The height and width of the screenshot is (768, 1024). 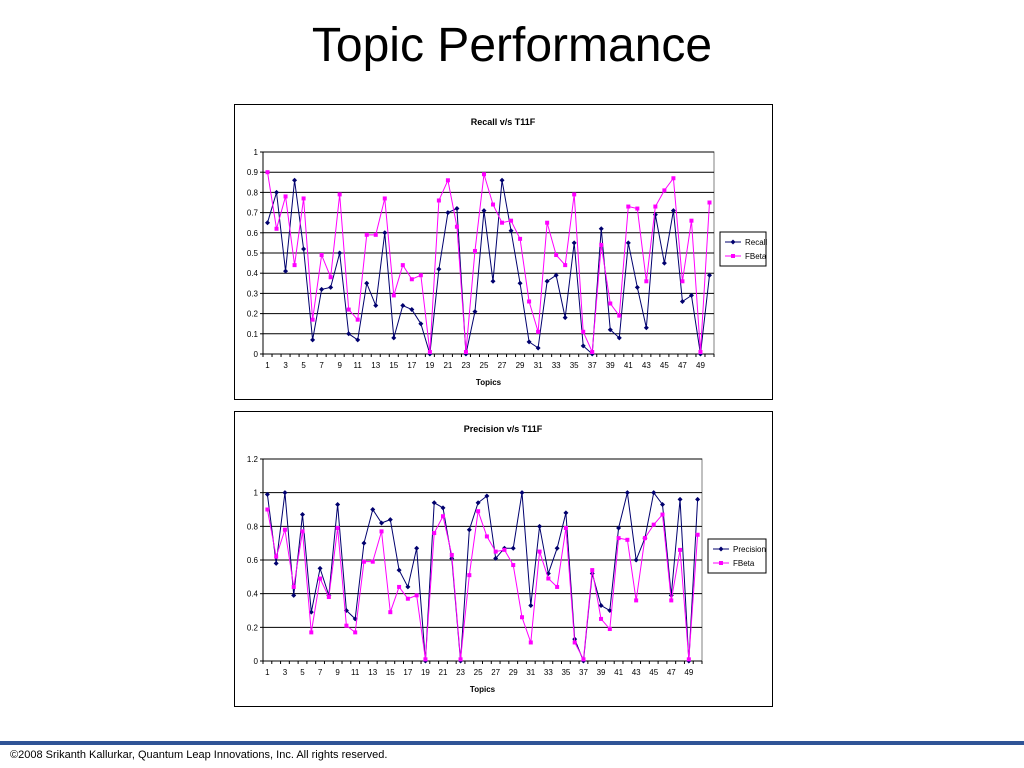 I want to click on y-tick-label: 0, so click(x=256, y=354).